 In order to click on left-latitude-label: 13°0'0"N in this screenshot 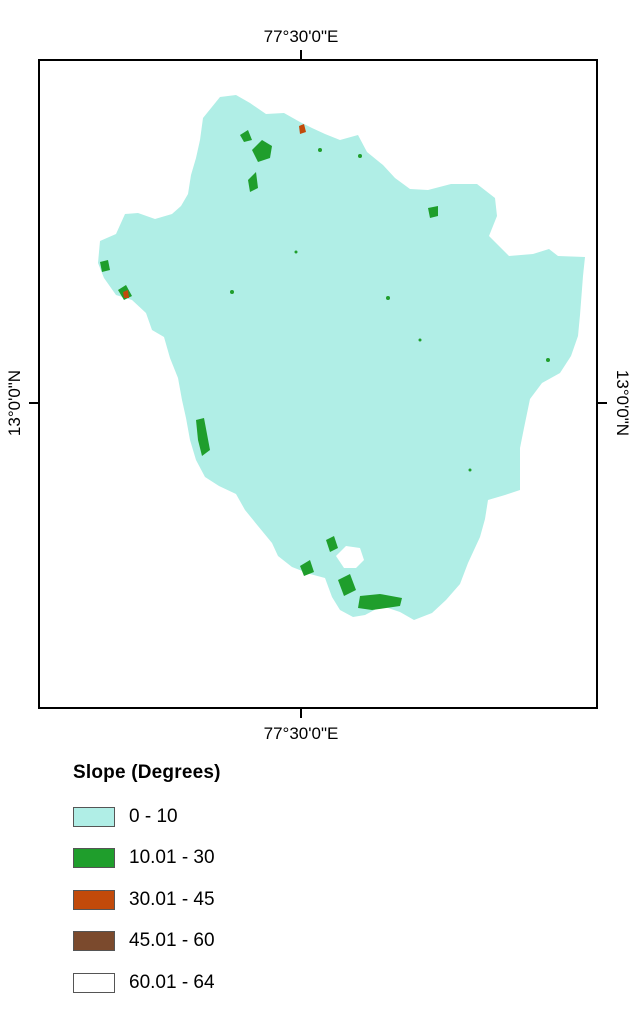, I will do `click(14, 403)`.